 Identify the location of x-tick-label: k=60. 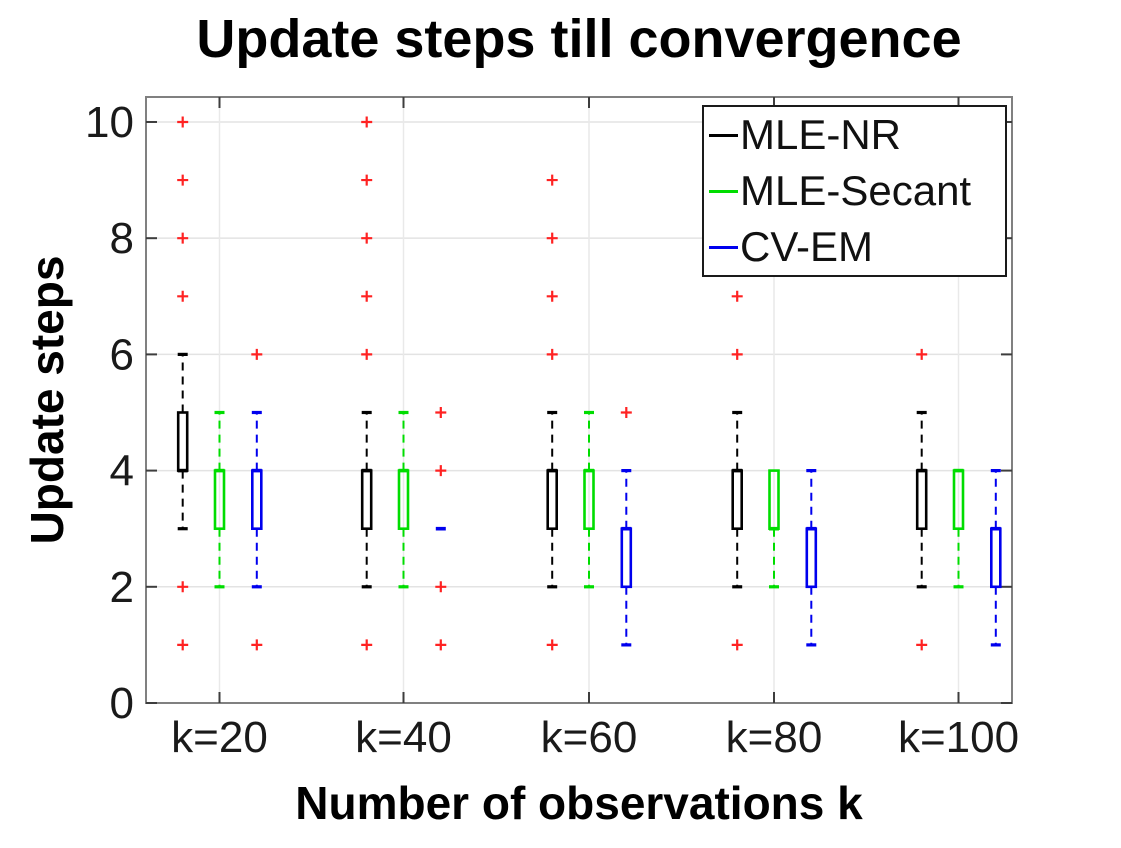
(589, 737).